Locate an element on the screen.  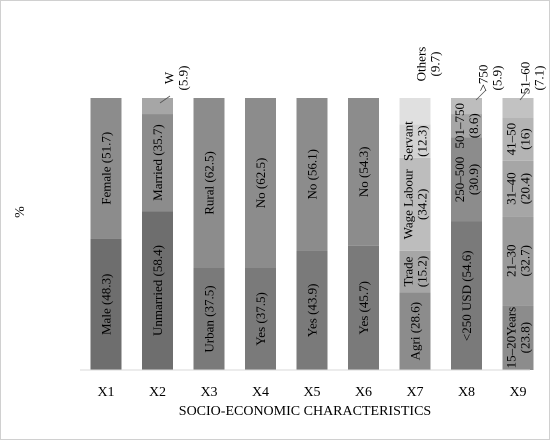
x-tick-label-x2: X2 is located at coordinates (157, 392).